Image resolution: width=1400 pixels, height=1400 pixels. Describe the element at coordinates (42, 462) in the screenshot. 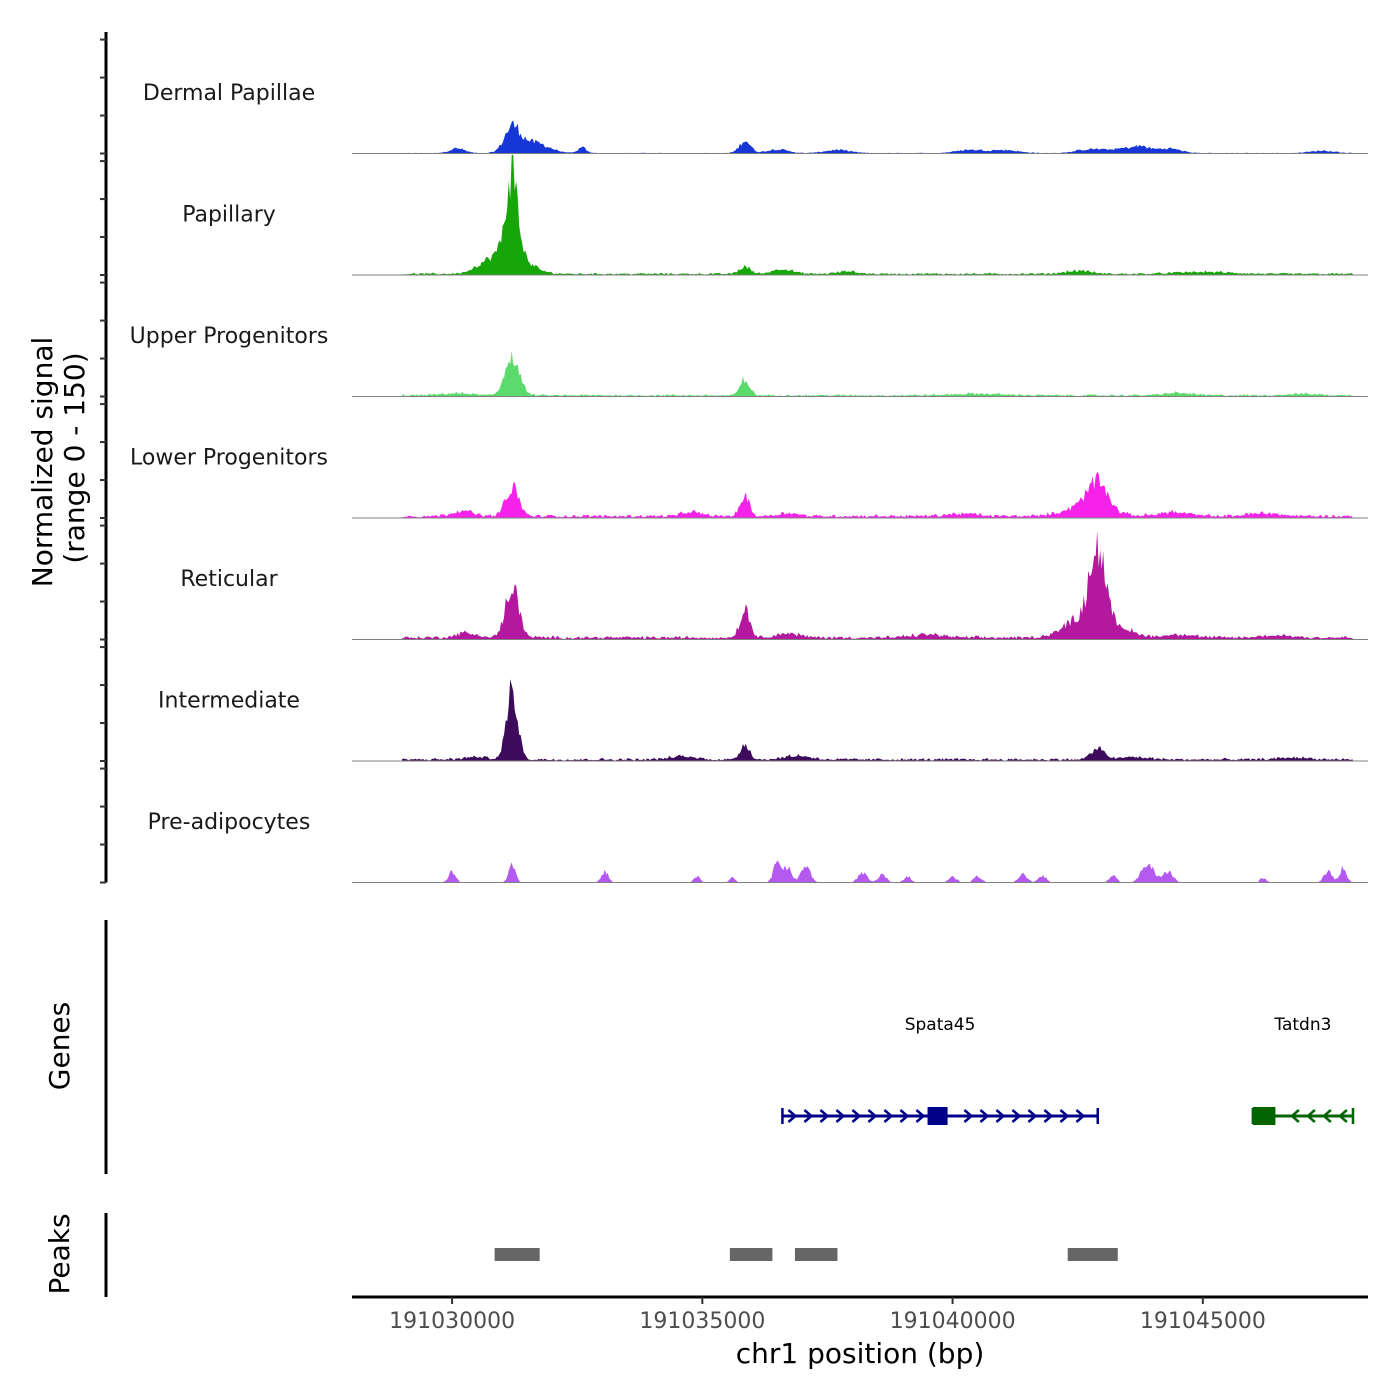

I see `coverage-y-axis-title: Normalized signal` at that location.